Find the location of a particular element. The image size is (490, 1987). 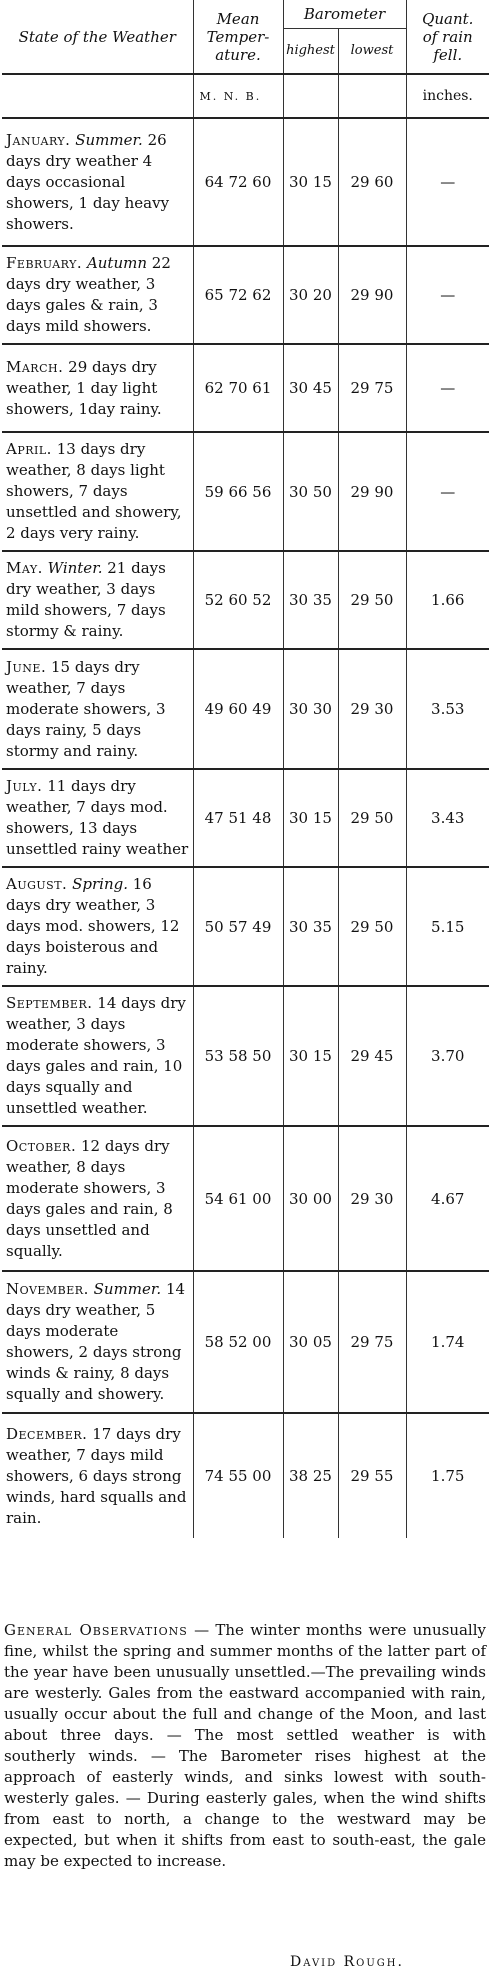

month-name: February. is located at coordinates (44, 263).